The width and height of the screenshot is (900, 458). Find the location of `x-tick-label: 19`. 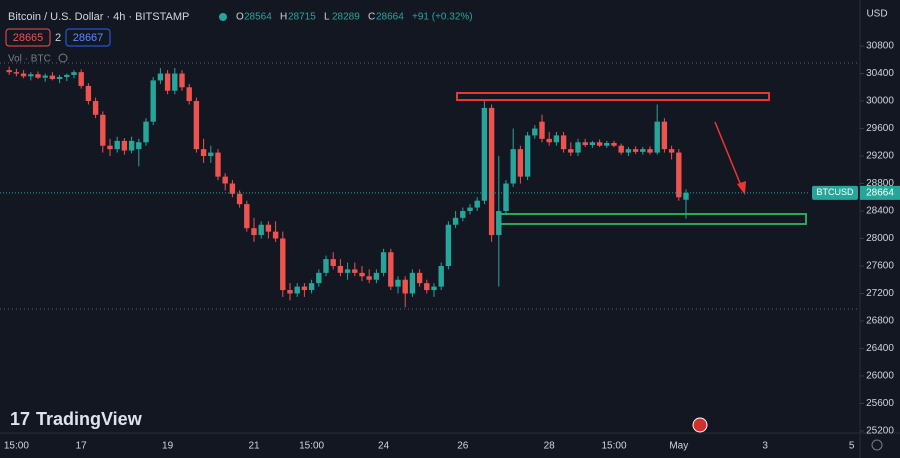

x-tick-label: 19 is located at coordinates (168, 446).